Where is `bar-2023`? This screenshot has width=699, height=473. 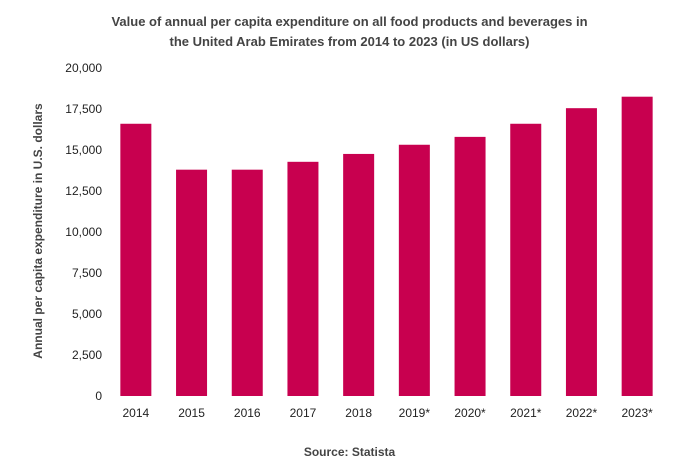 bar-2023 is located at coordinates (637, 246).